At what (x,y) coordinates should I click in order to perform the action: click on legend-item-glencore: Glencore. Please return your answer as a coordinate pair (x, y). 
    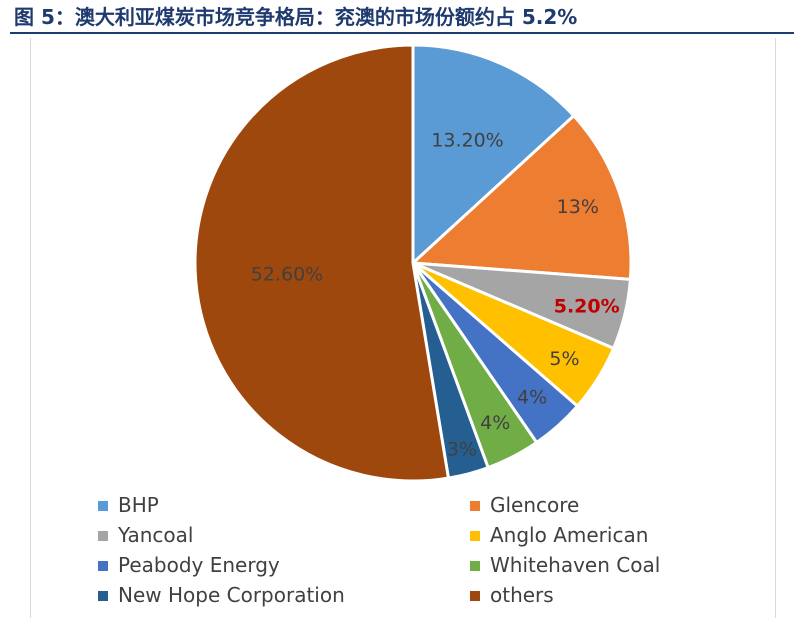
    Looking at the image, I should click on (524, 505).